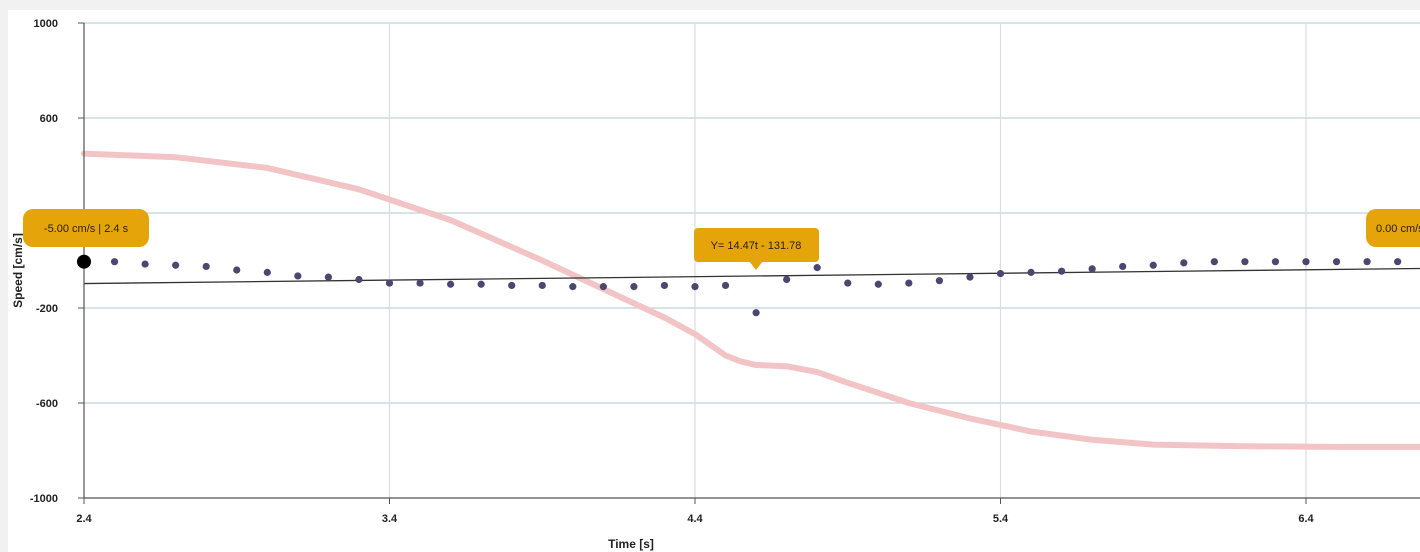 This screenshot has height=552, width=1420. What do you see at coordinates (756, 265) in the screenshot?
I see `fit-callout-pointer` at bounding box center [756, 265].